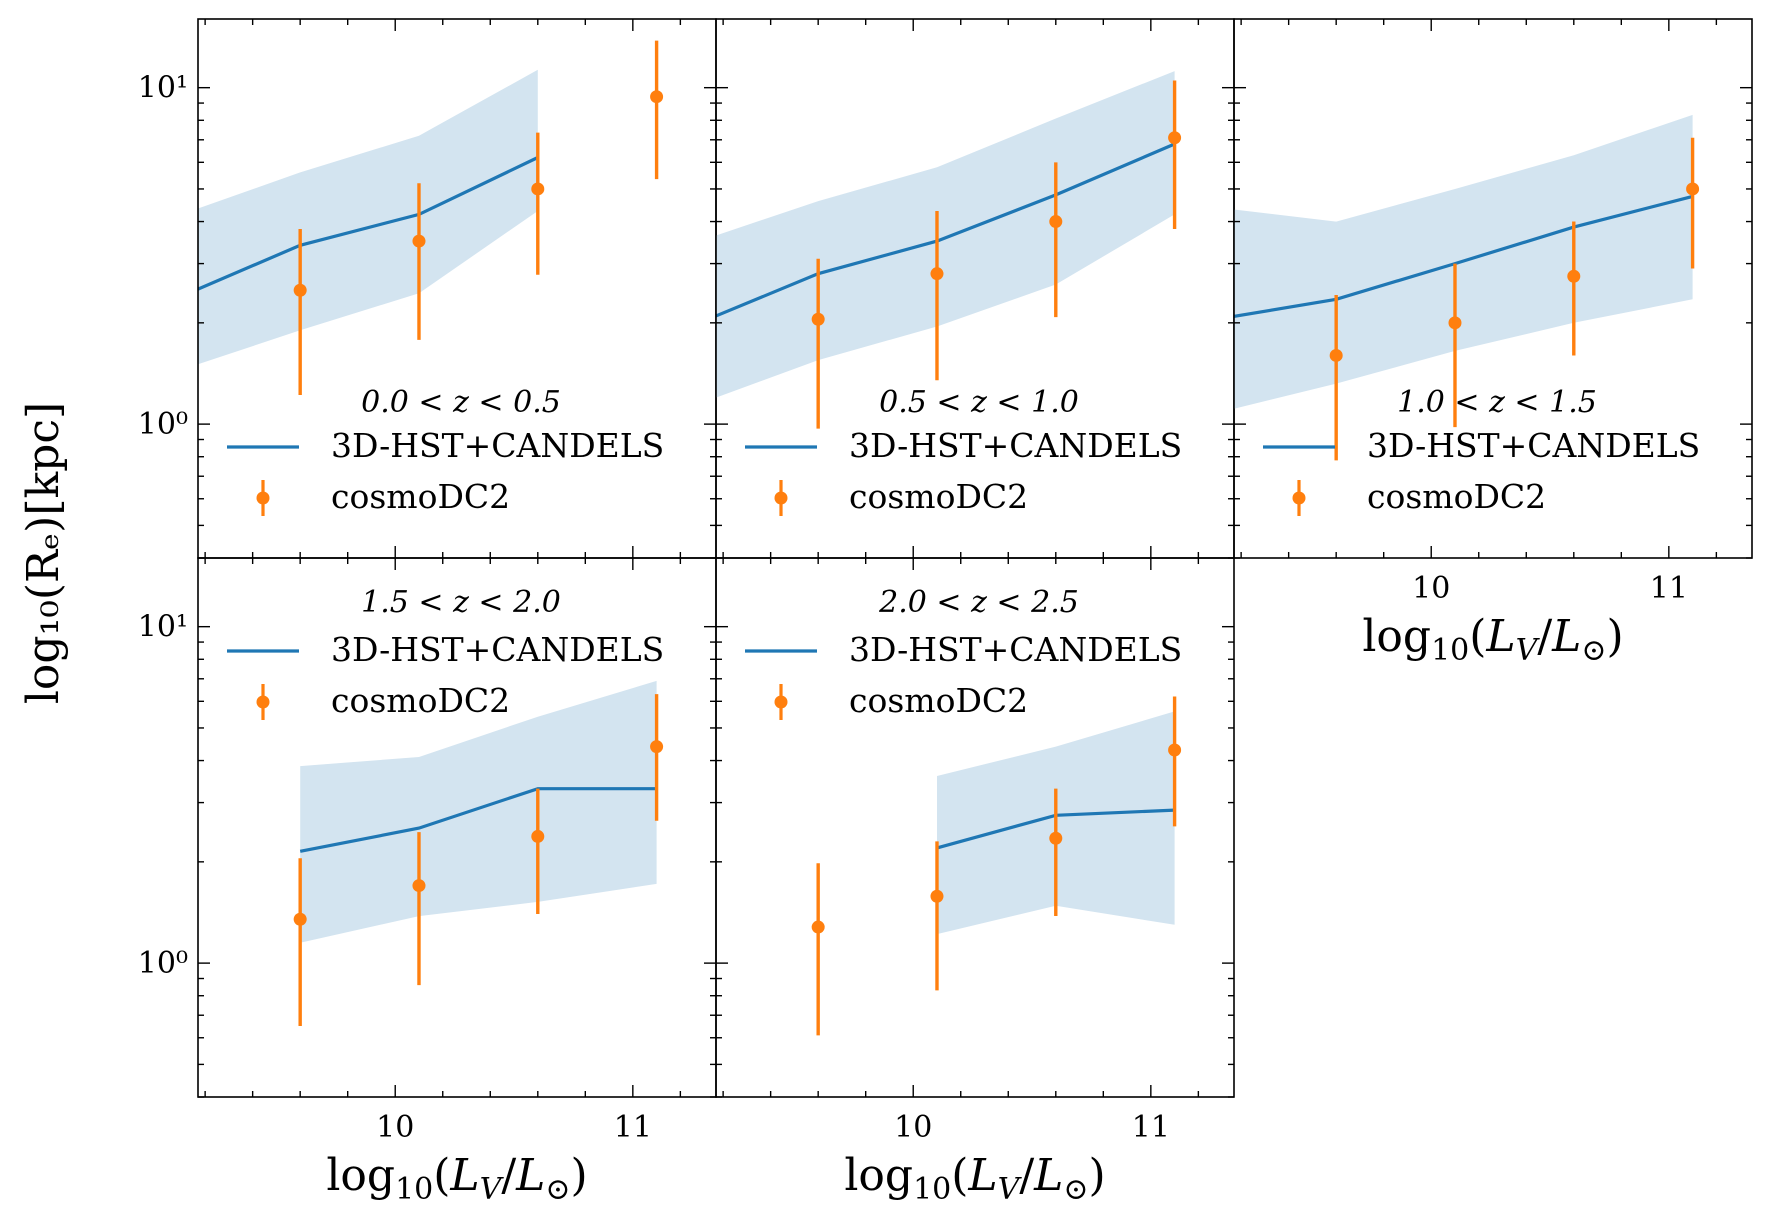 The image size is (1767, 1227). What do you see at coordinates (938, 700) in the screenshot?
I see `legend-label-sim-5: cosmoDC2` at bounding box center [938, 700].